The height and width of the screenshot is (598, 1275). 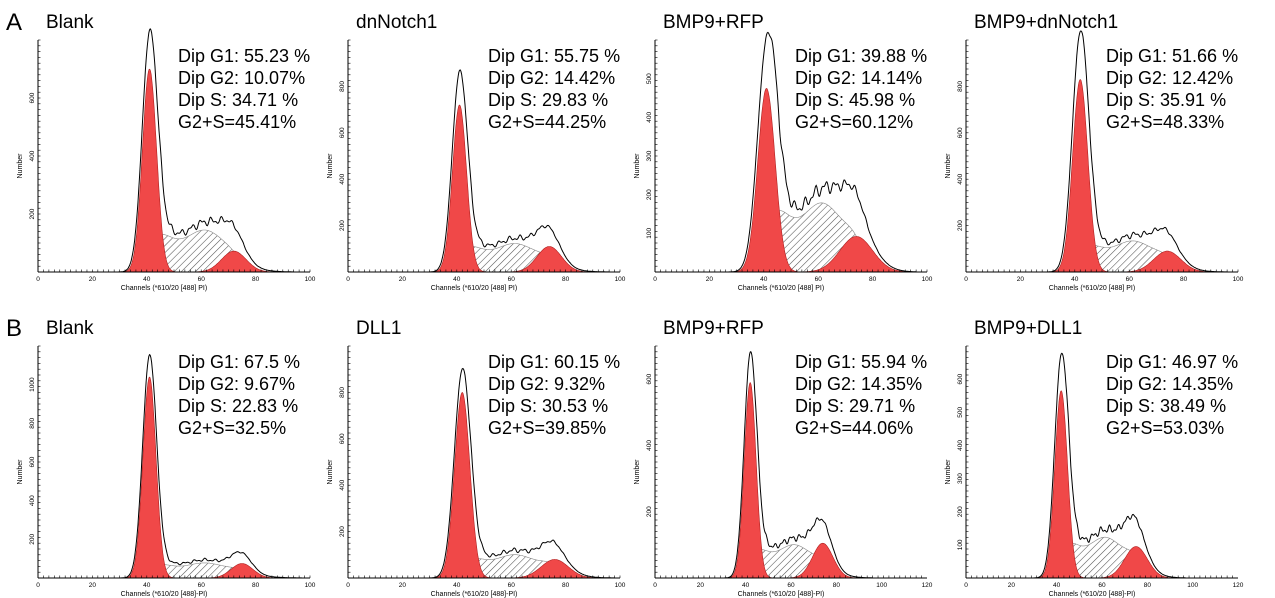 What do you see at coordinates (396, 22) in the screenshot?
I see `panel-title: dnNotch1` at bounding box center [396, 22].